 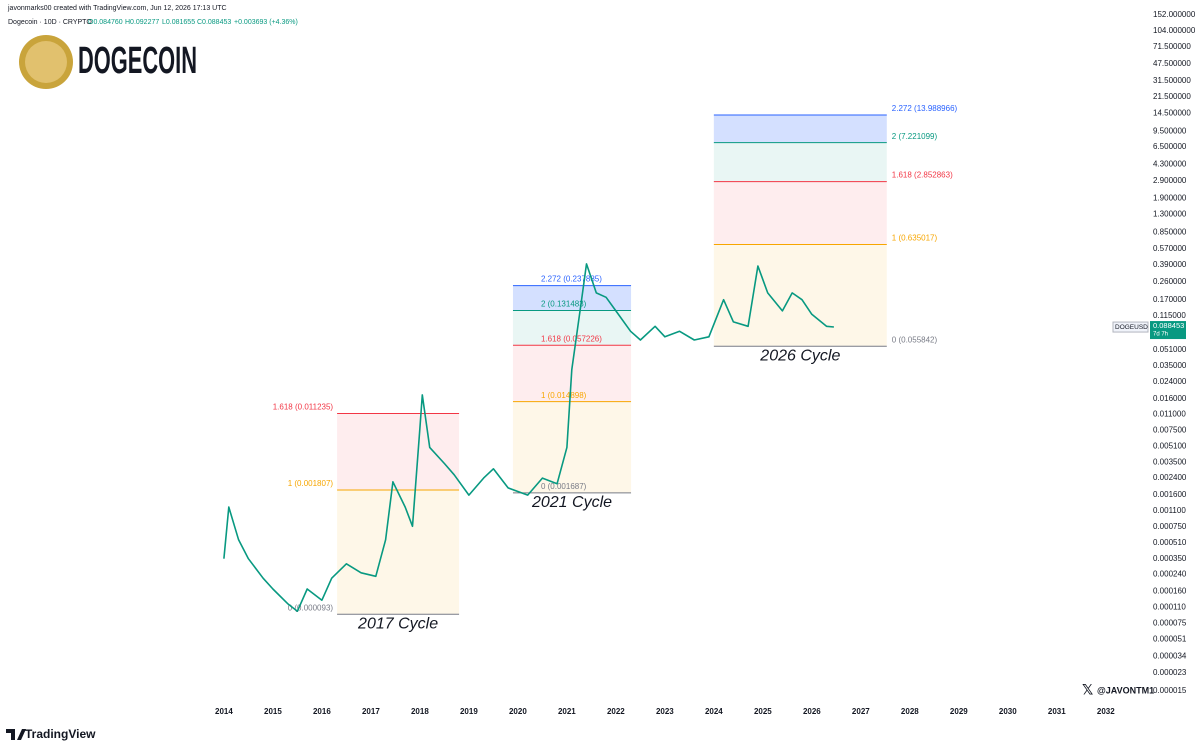 What do you see at coordinates (1170, 639) in the screenshot?
I see `y-tick-label: 0.000051` at bounding box center [1170, 639].